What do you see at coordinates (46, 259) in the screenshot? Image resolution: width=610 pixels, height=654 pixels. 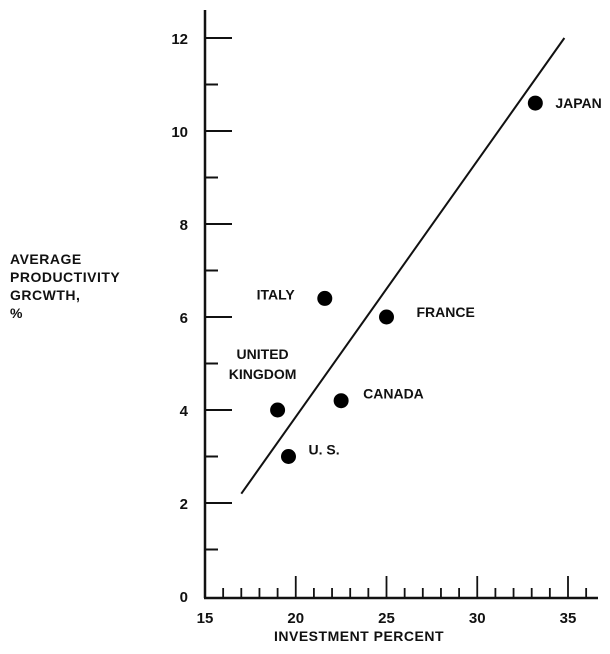 I see `y-axis-label-line: AVERAGE` at bounding box center [46, 259].